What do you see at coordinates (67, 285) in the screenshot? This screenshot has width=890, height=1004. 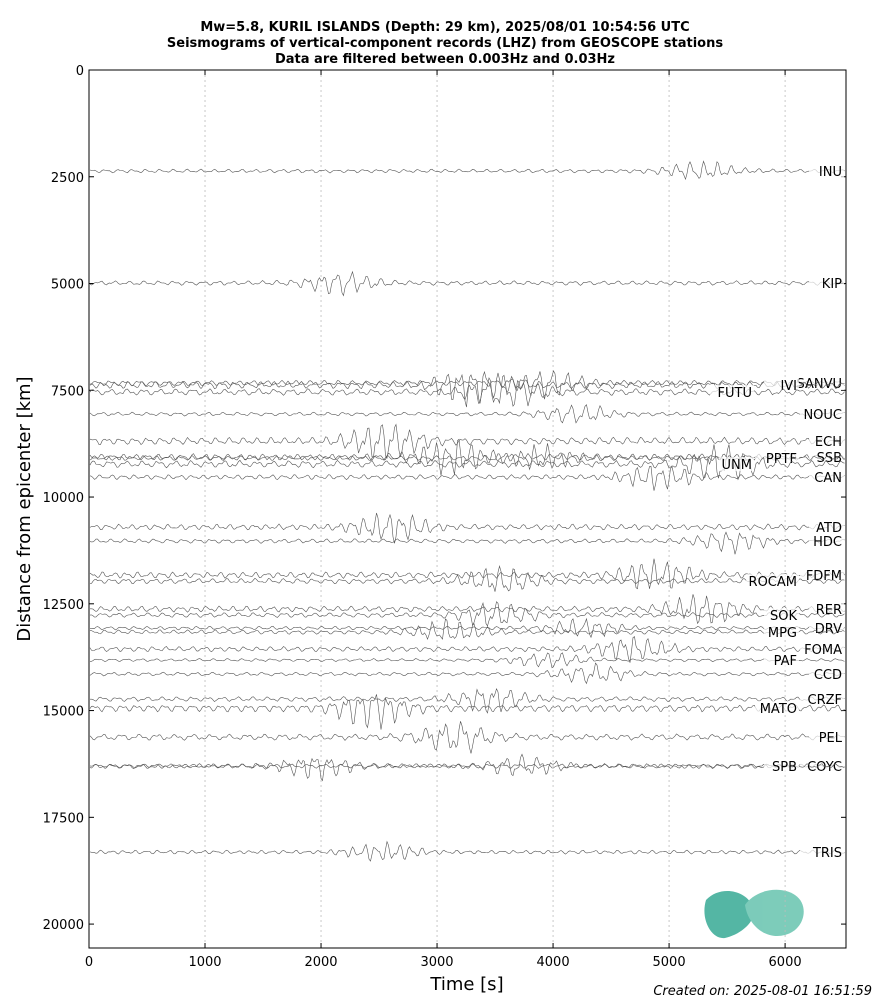 I see `y-tick-label: 5000` at bounding box center [67, 285].